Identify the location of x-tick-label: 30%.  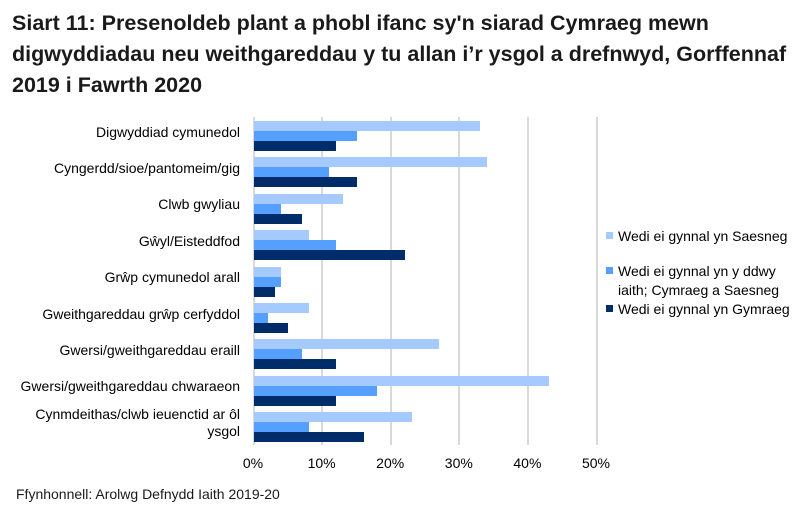
(458, 463).